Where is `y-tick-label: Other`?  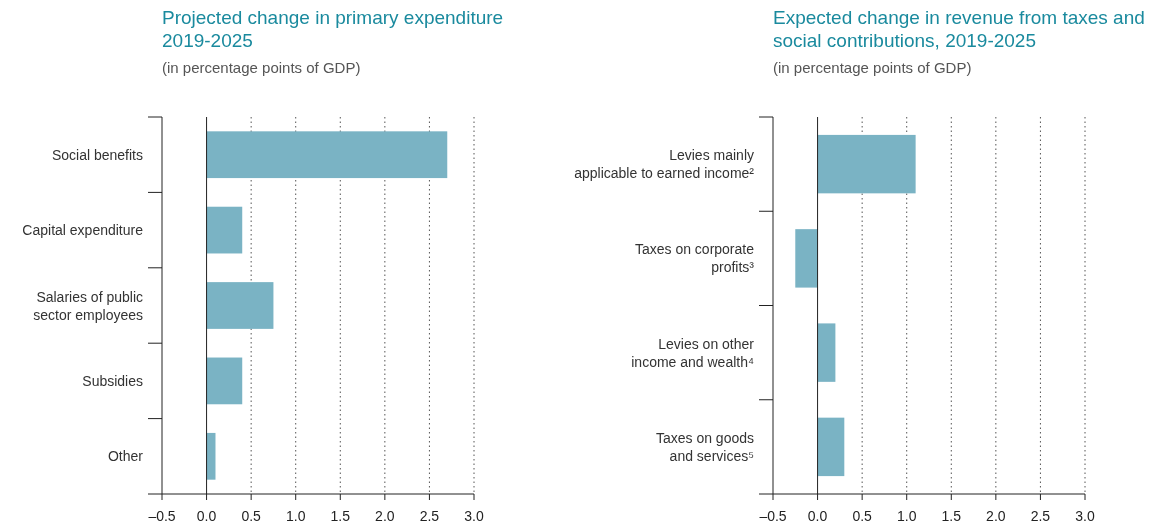
y-tick-label: Other is located at coordinates (125, 456).